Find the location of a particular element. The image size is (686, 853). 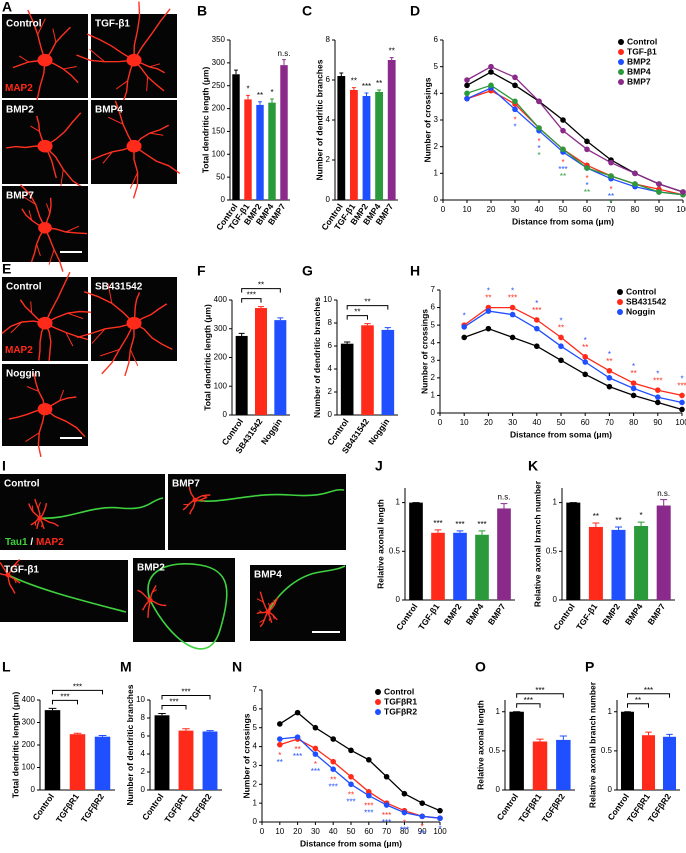

x-tick-label: TGFβR2 is located at coordinates (199, 807).